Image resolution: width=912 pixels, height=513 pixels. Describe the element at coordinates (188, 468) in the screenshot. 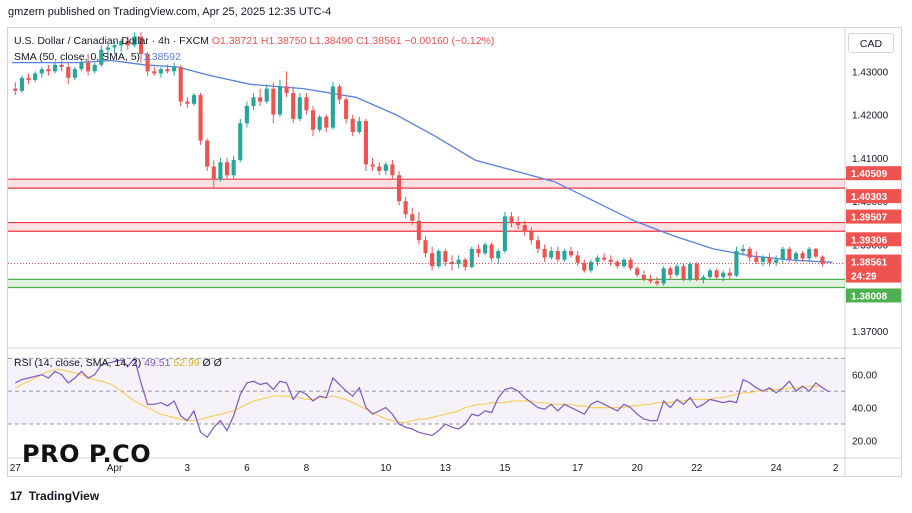

I see `time-tick-label: 3` at that location.